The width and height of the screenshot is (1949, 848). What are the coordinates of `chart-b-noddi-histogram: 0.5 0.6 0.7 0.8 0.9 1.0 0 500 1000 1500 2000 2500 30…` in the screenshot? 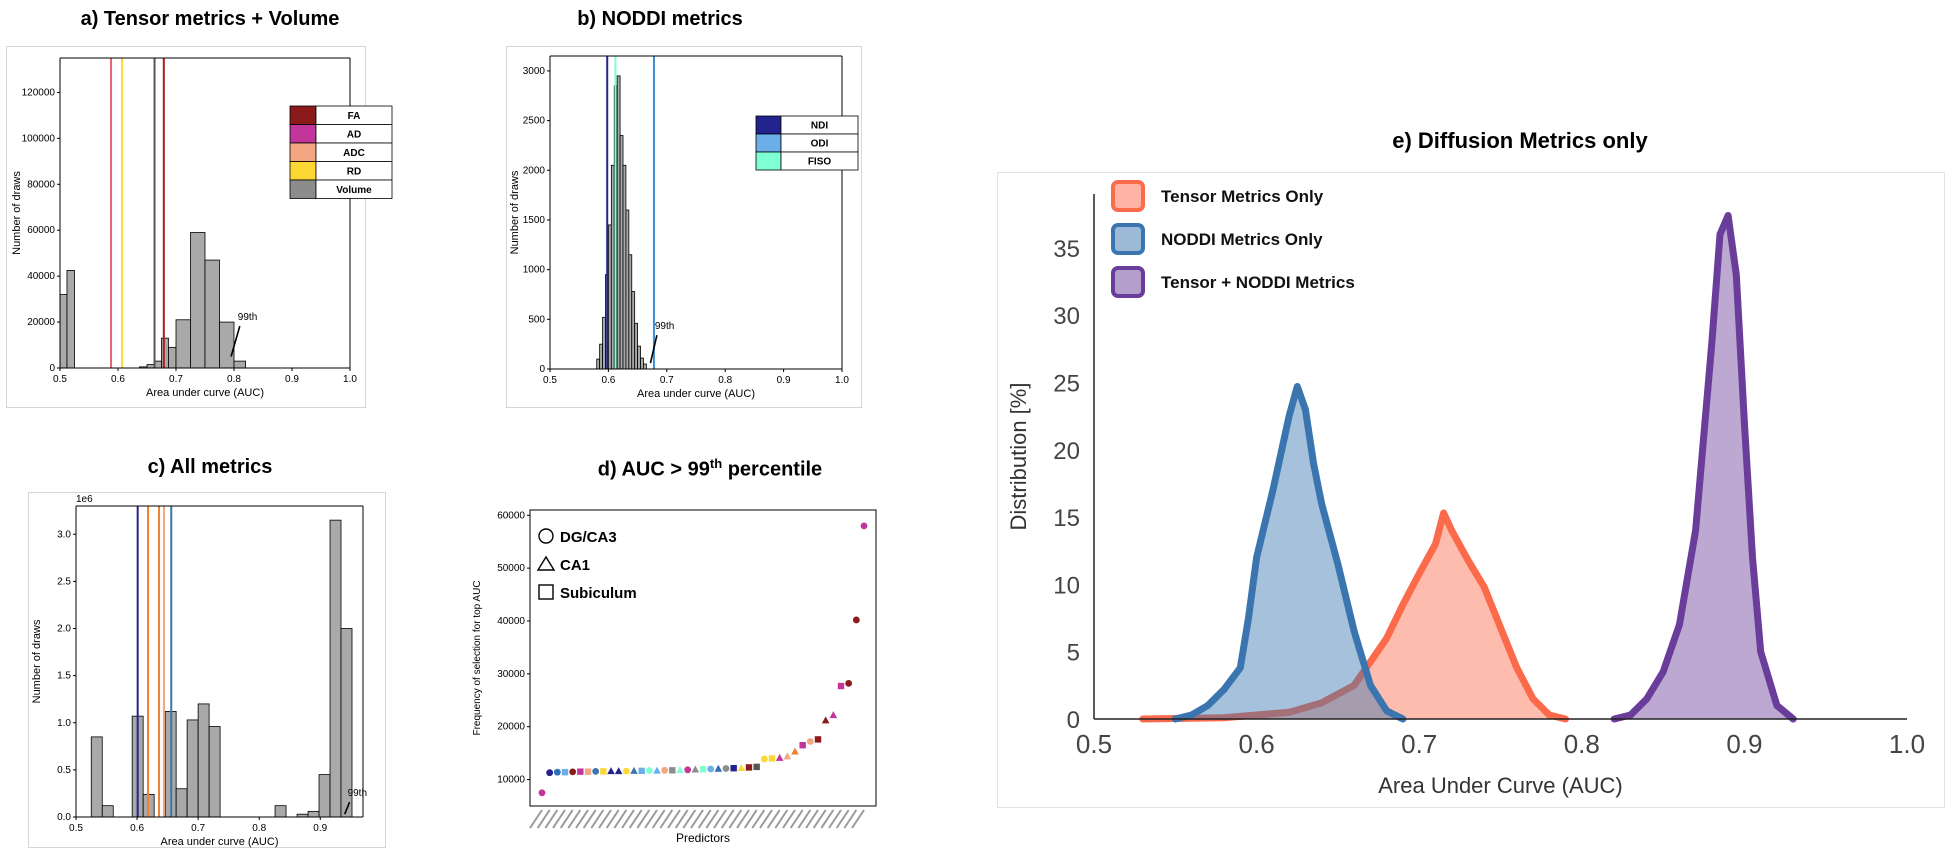 It's located at (684, 227).